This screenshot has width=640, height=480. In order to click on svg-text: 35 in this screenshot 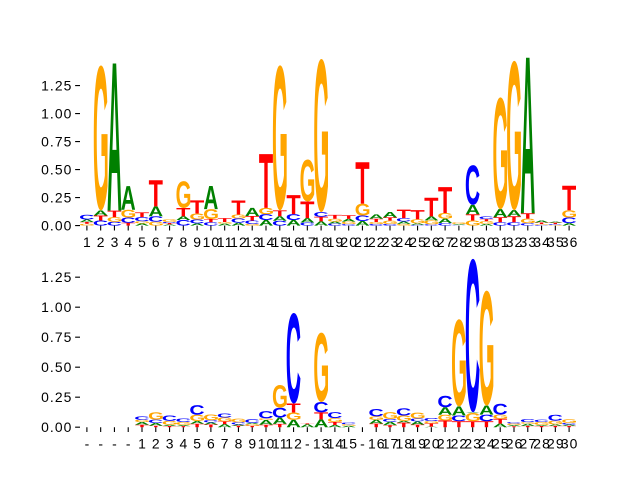, I will do `click(556, 242)`.